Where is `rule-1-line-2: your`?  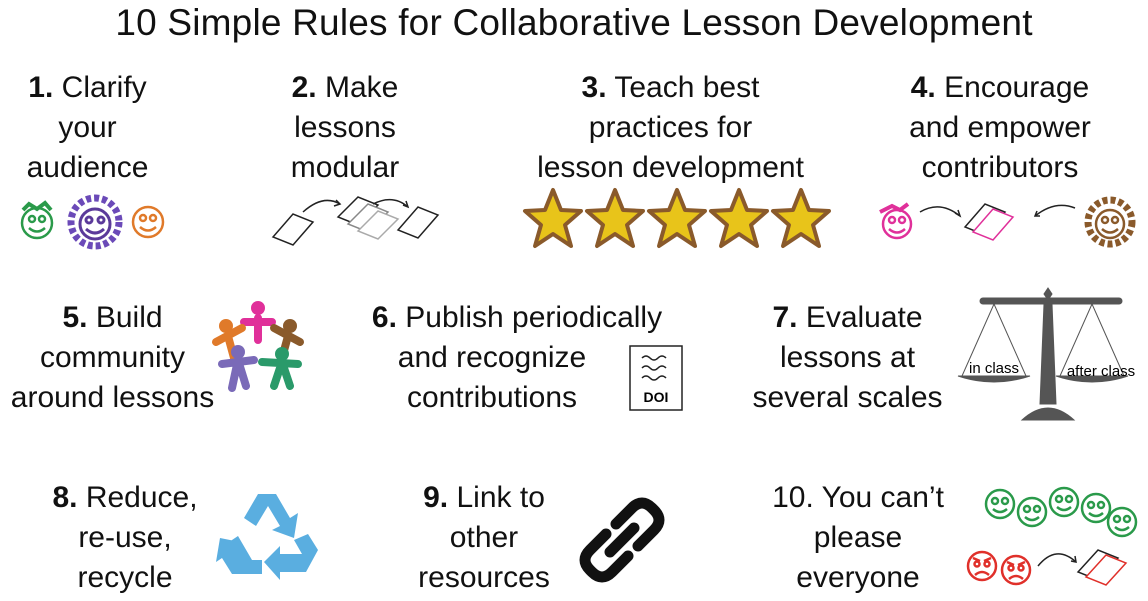
rule-1-line-2: your is located at coordinates (87, 127).